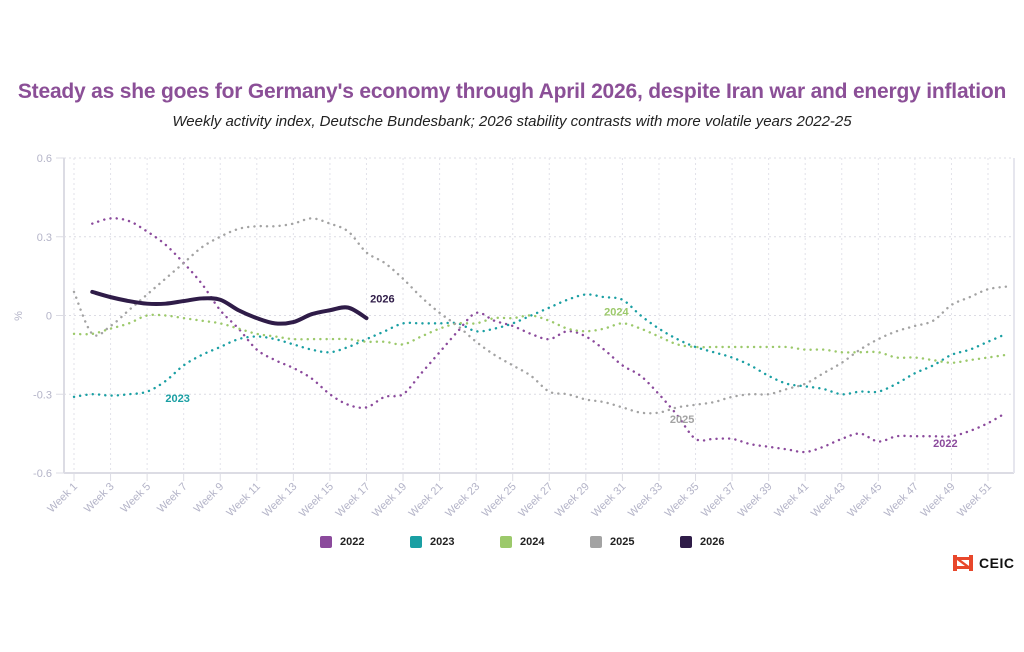 The image size is (1024, 652). I want to click on series-line-2023, so click(540, 346).